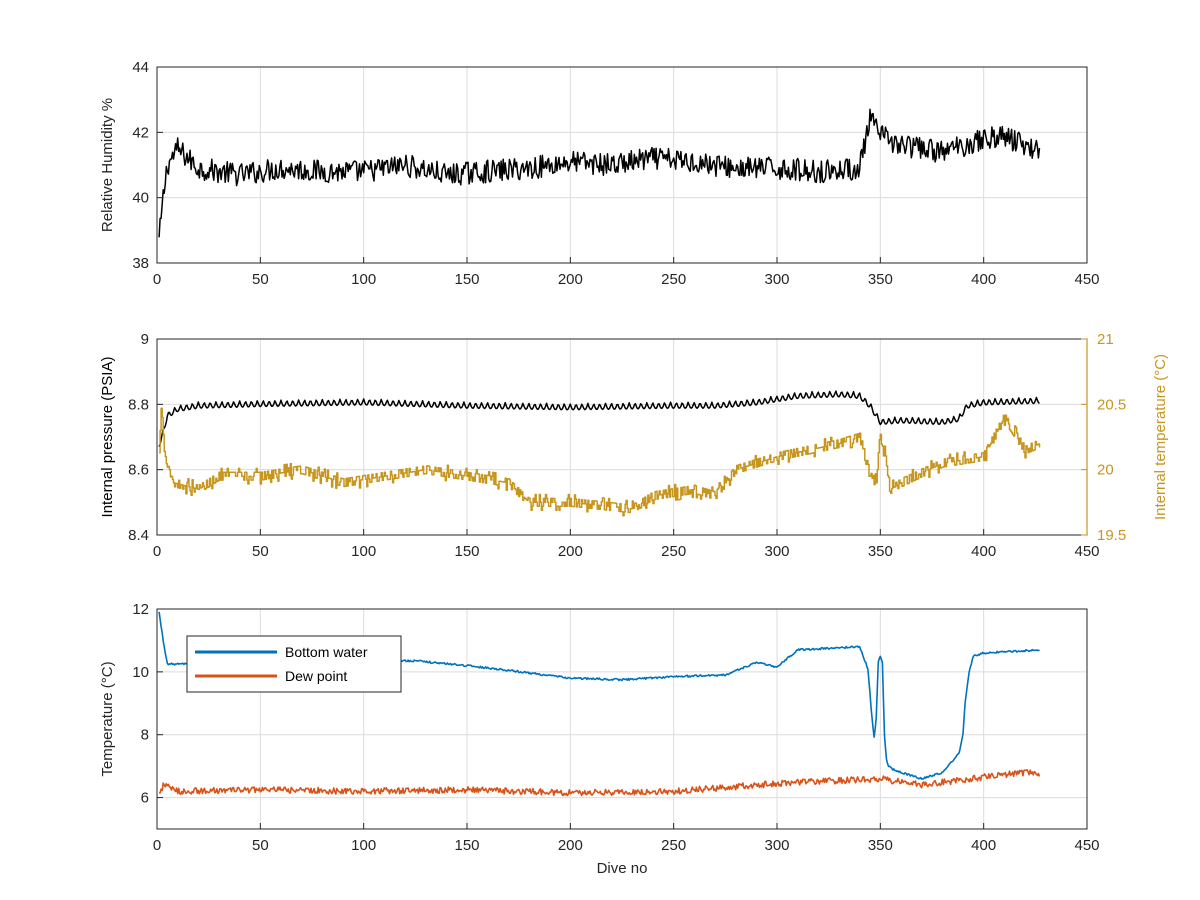 The width and height of the screenshot is (1200, 900). I want to click on legend: Bottom water Dew point, so click(294, 664).